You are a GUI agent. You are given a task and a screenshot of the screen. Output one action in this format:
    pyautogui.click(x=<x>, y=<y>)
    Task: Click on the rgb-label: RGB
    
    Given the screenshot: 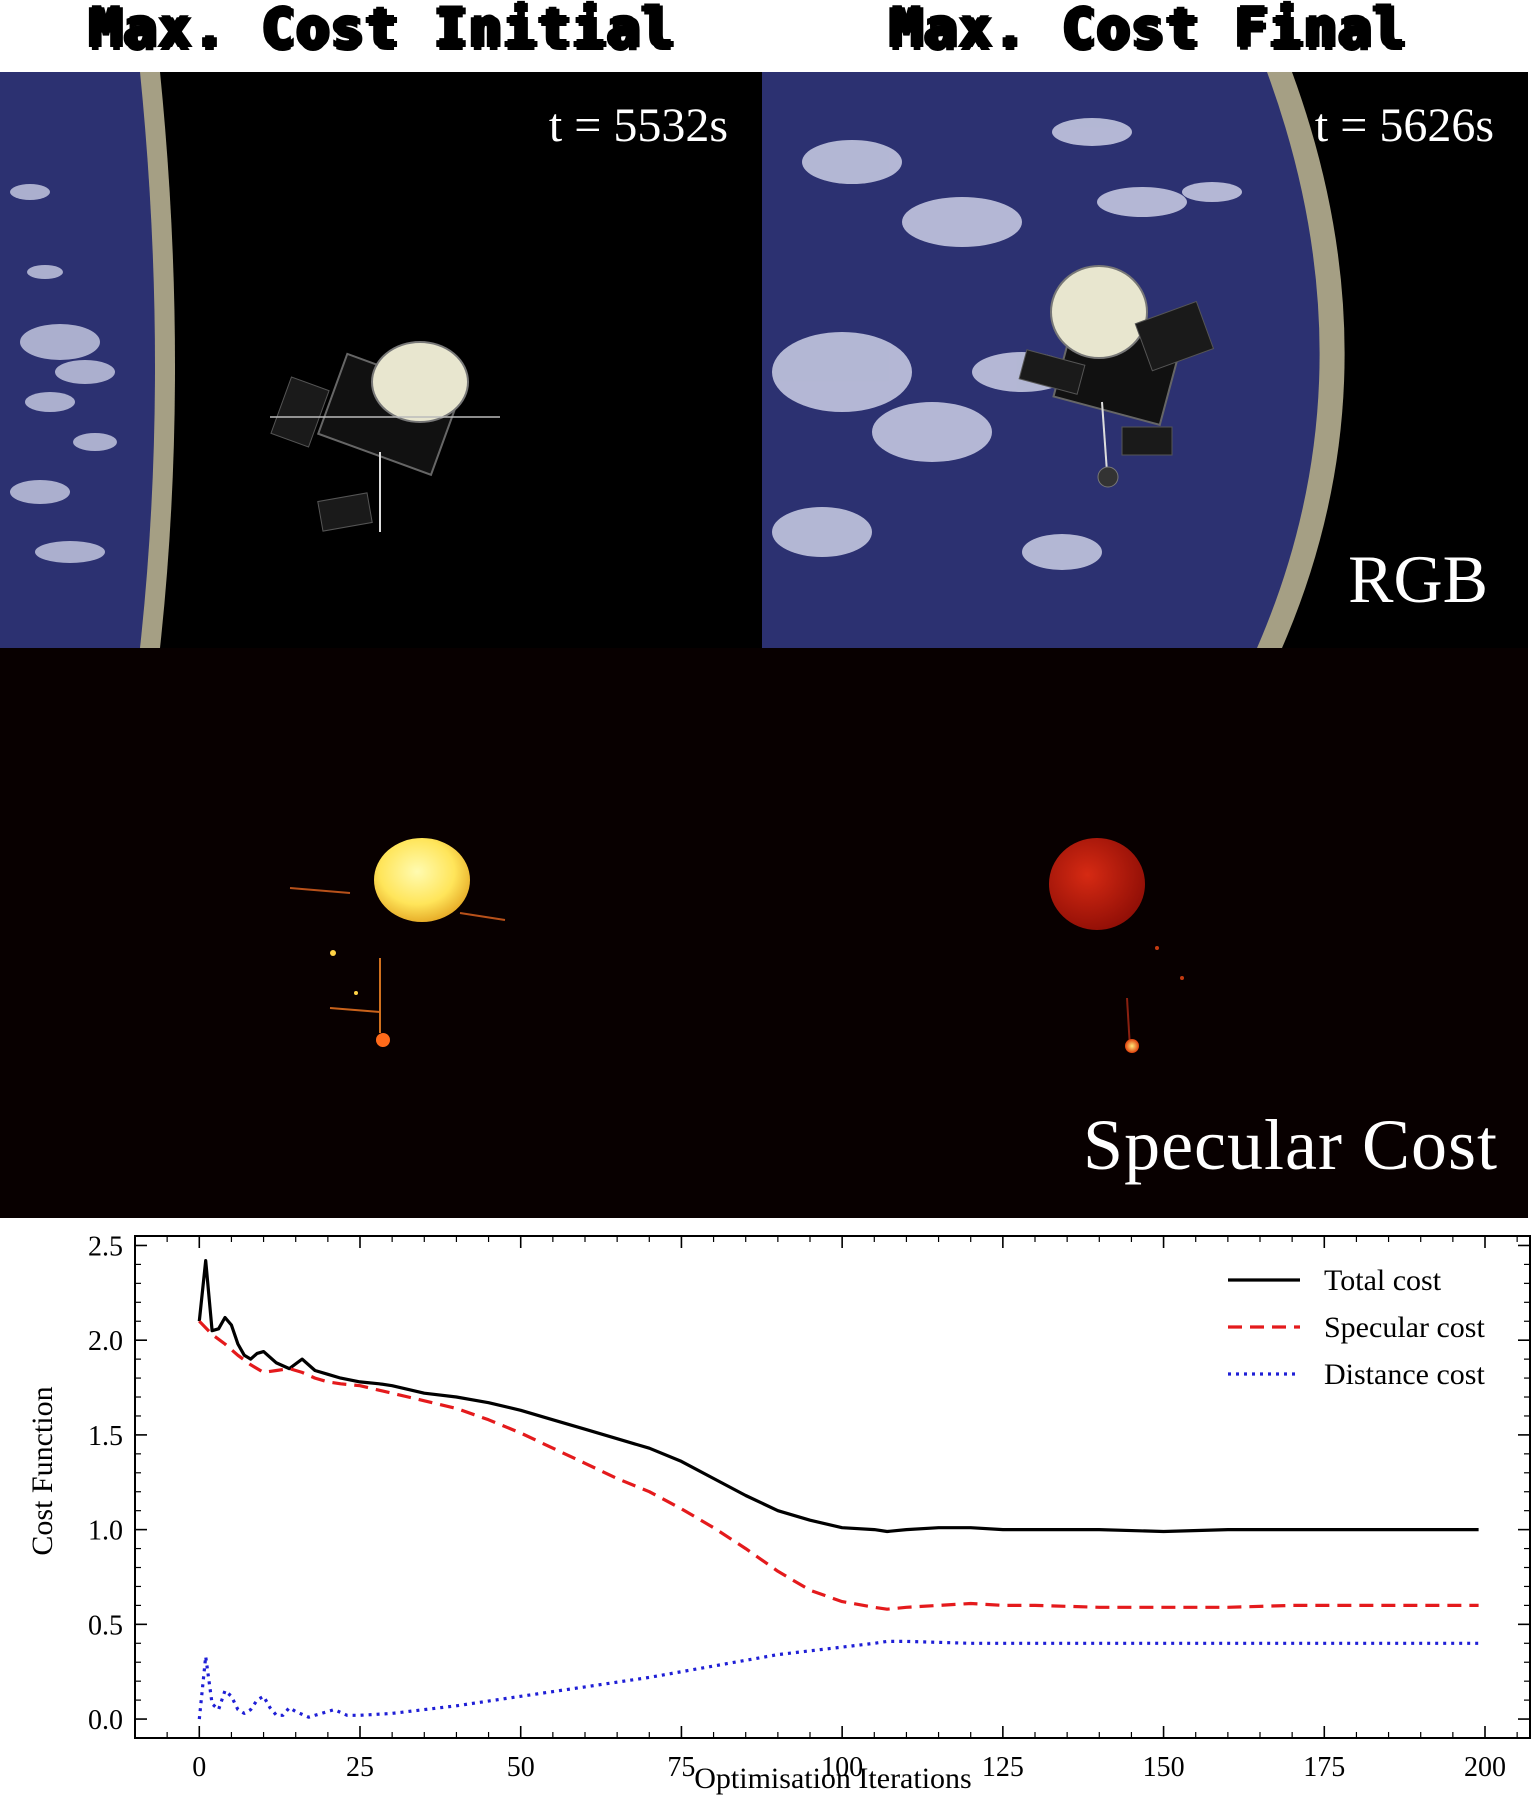 What is the action you would take?
    pyautogui.click(x=1418, y=579)
    